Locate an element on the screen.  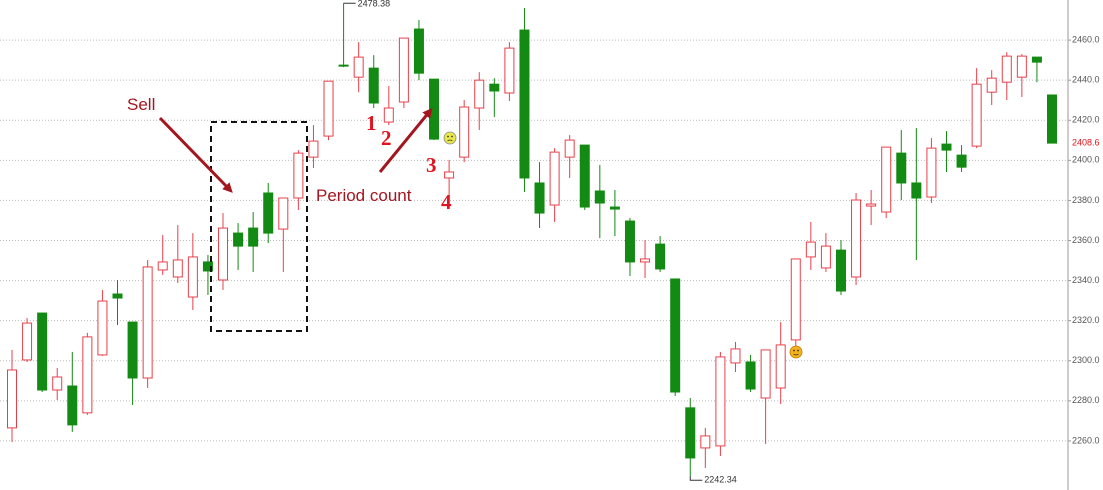
y-tick-label: 2400.0 is located at coordinates (1086, 160).